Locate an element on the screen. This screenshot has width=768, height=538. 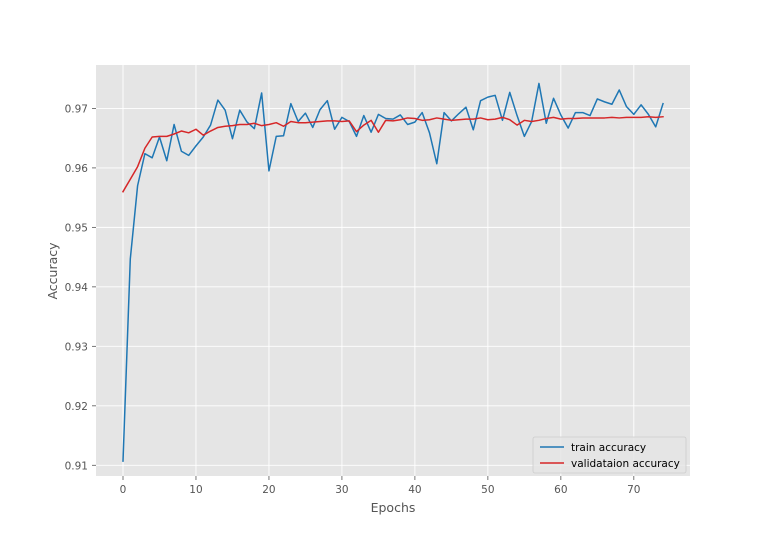
legend: train accuracy validataion accuracy is located at coordinates (609, 455).